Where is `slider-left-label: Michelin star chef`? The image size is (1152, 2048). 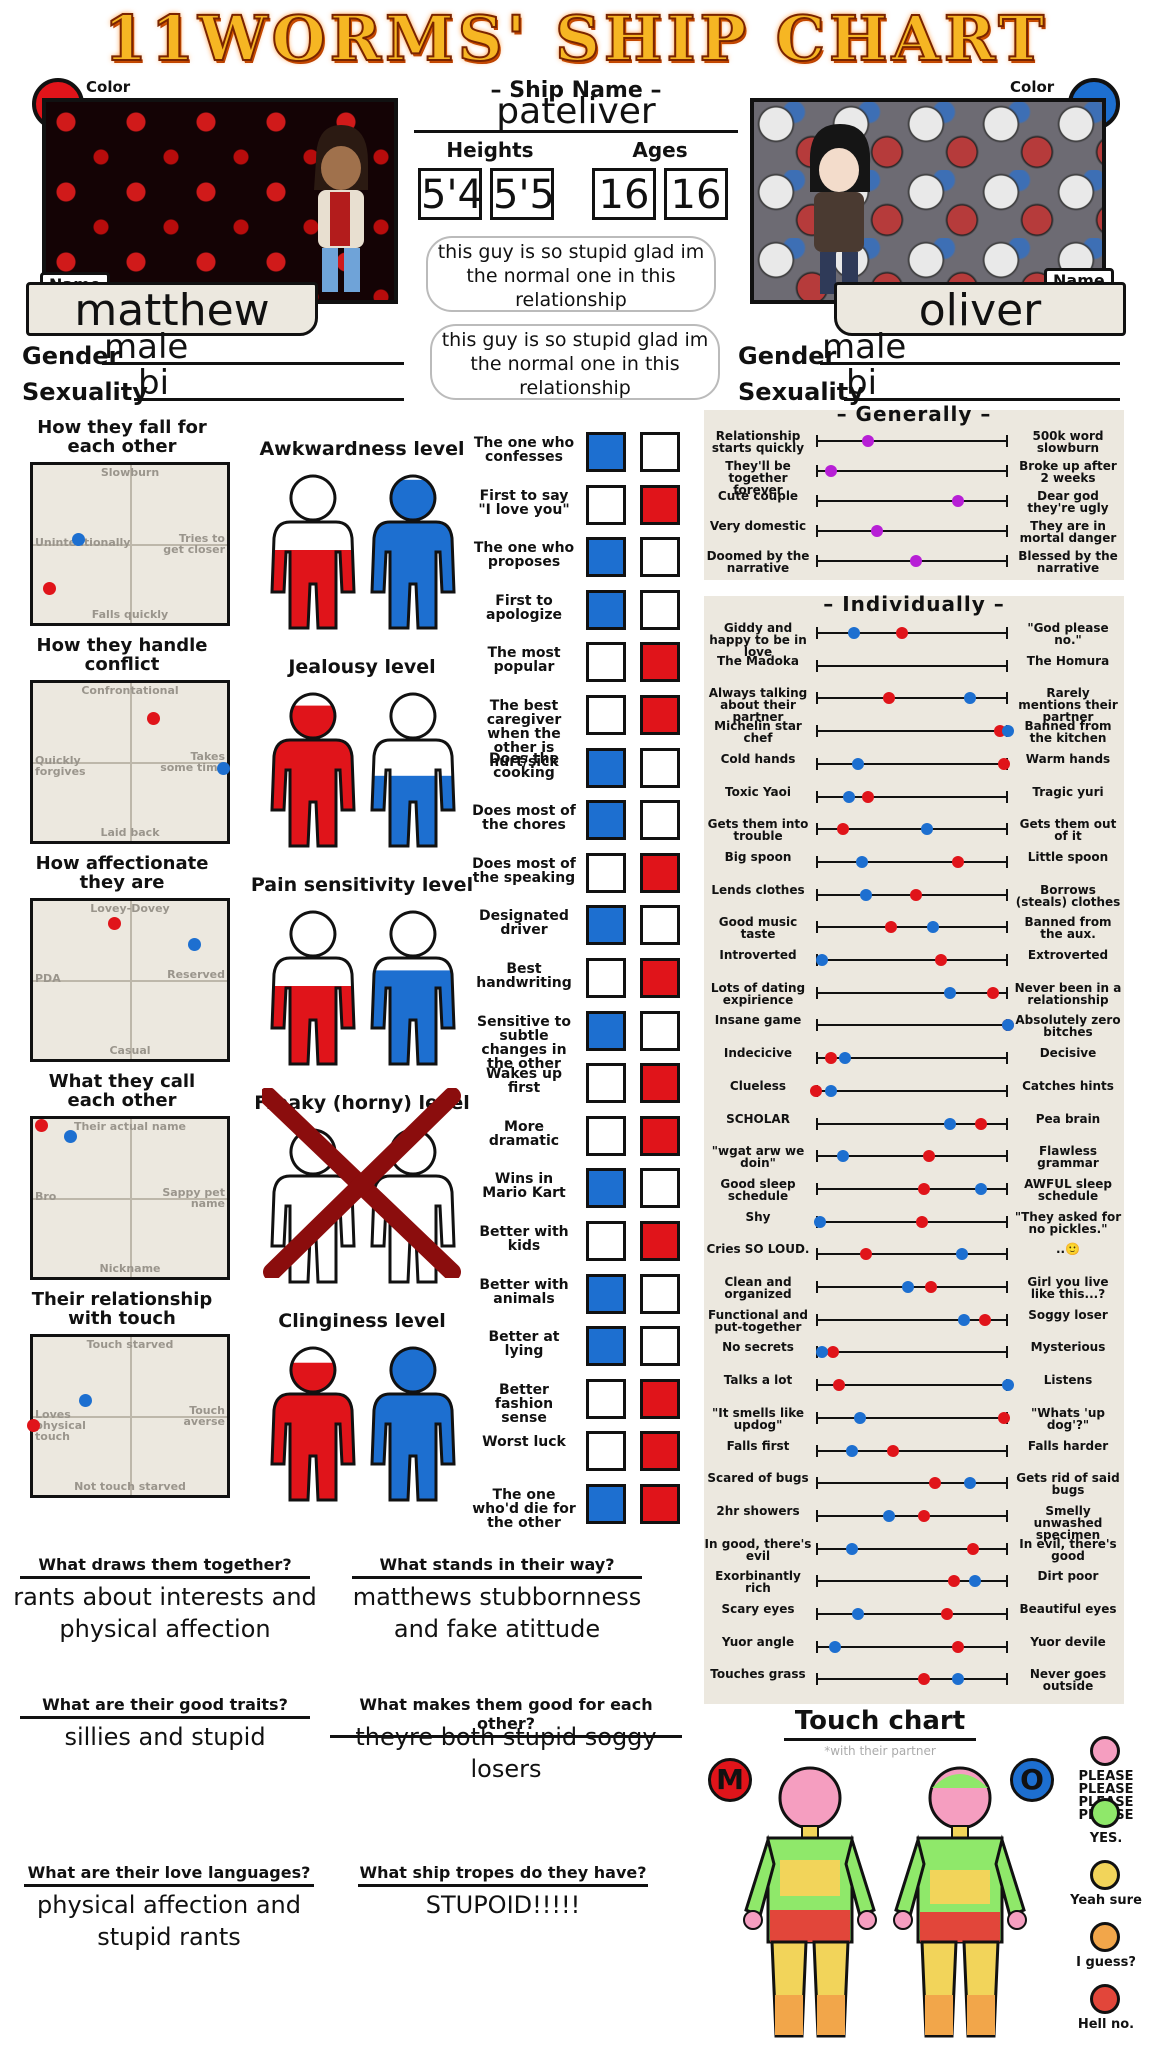 slider-left-label: Michelin star chef is located at coordinates (758, 732).